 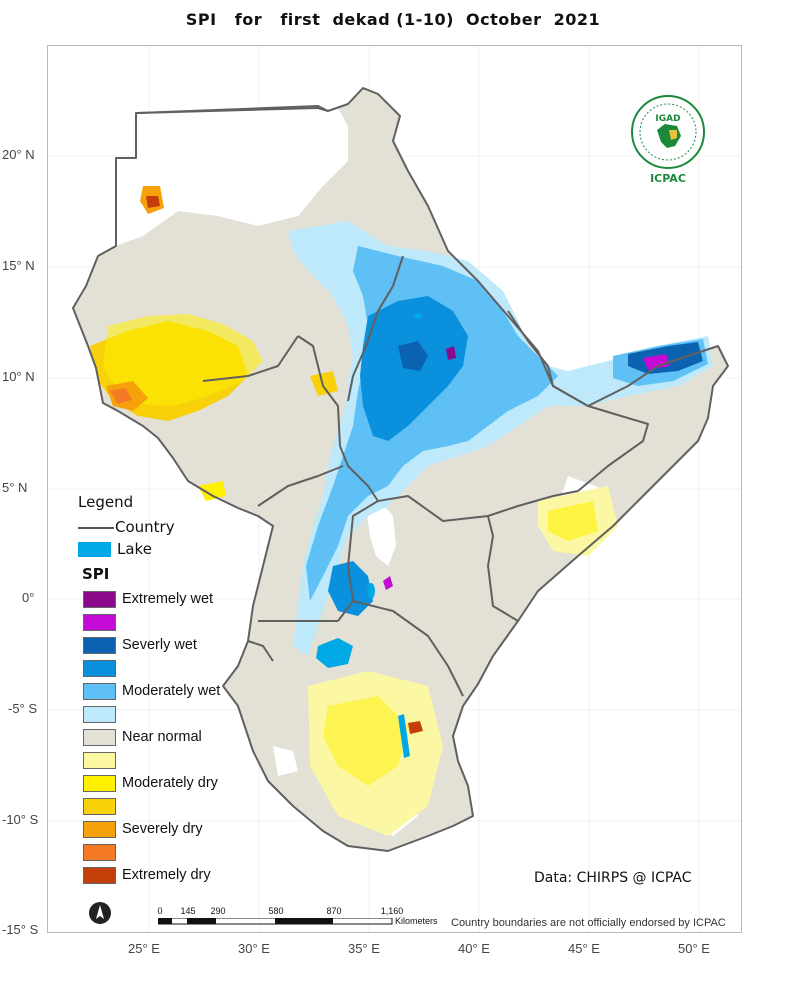 I want to click on spi-class-label: Extremely dry, so click(x=166, y=875).